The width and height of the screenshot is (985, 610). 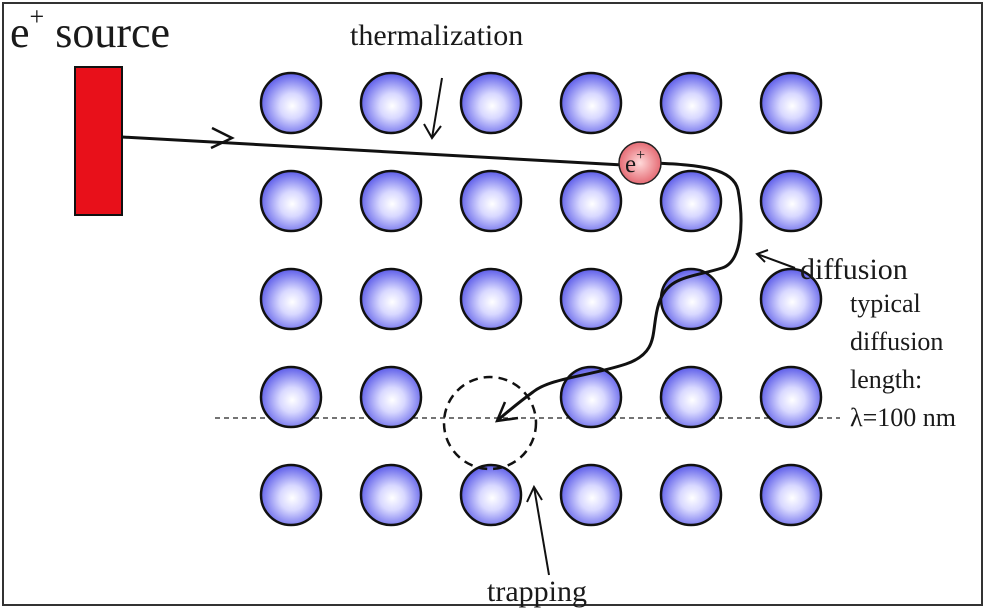 What do you see at coordinates (436, 35) in the screenshot?
I see `thermalization-label: thermalization` at bounding box center [436, 35].